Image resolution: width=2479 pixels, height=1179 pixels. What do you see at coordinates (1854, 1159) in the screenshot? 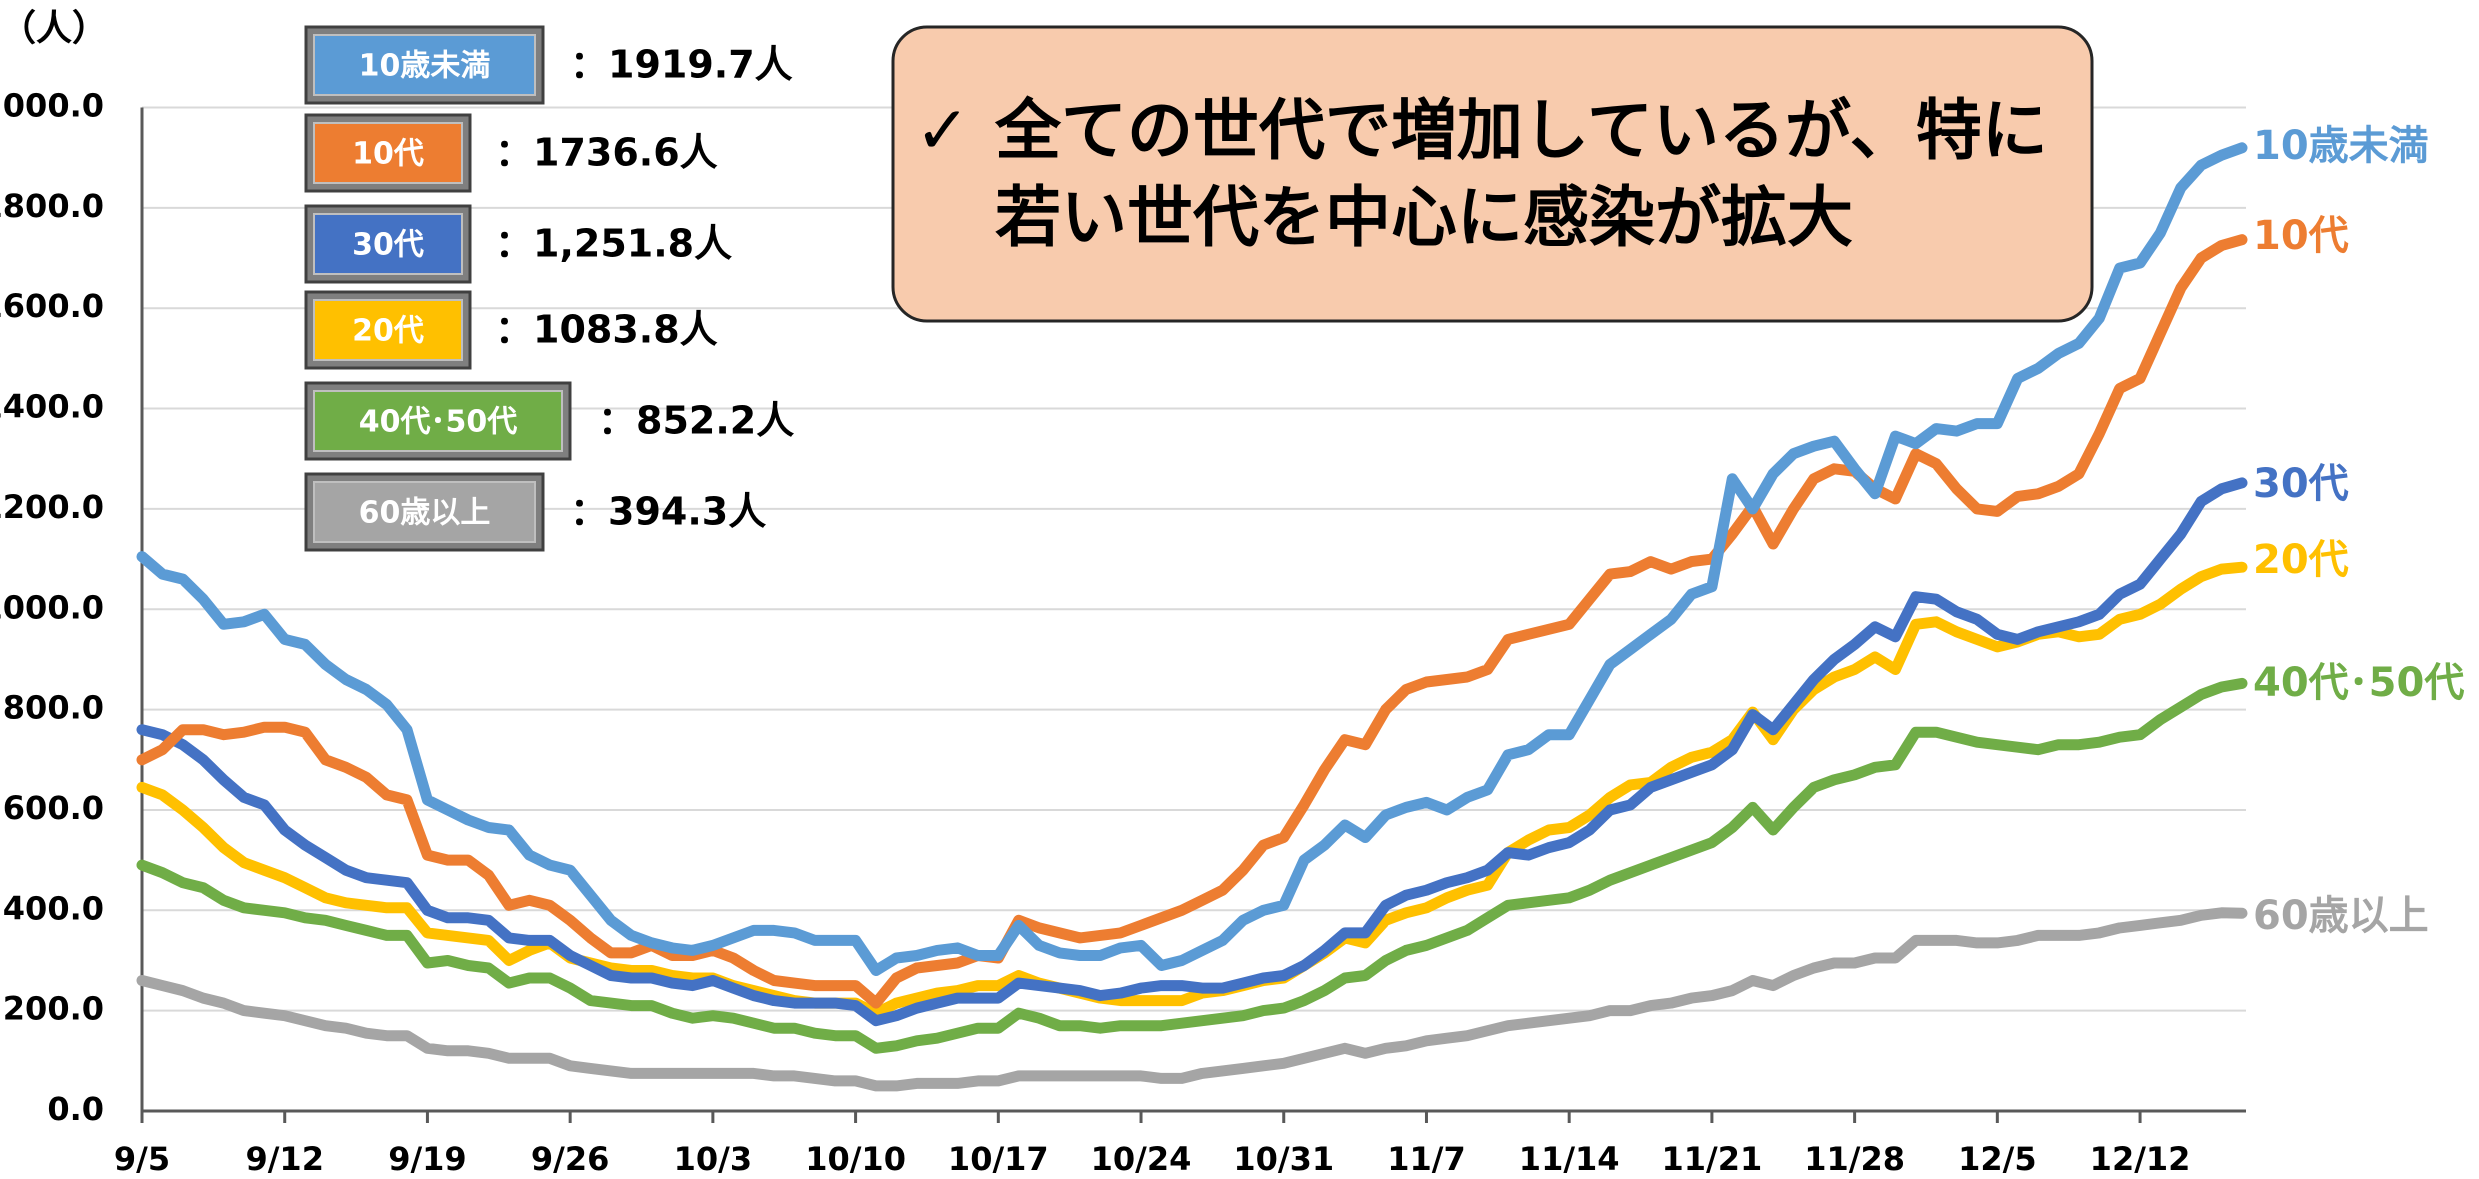
I see `x-tick-label: 11/28` at bounding box center [1854, 1159].